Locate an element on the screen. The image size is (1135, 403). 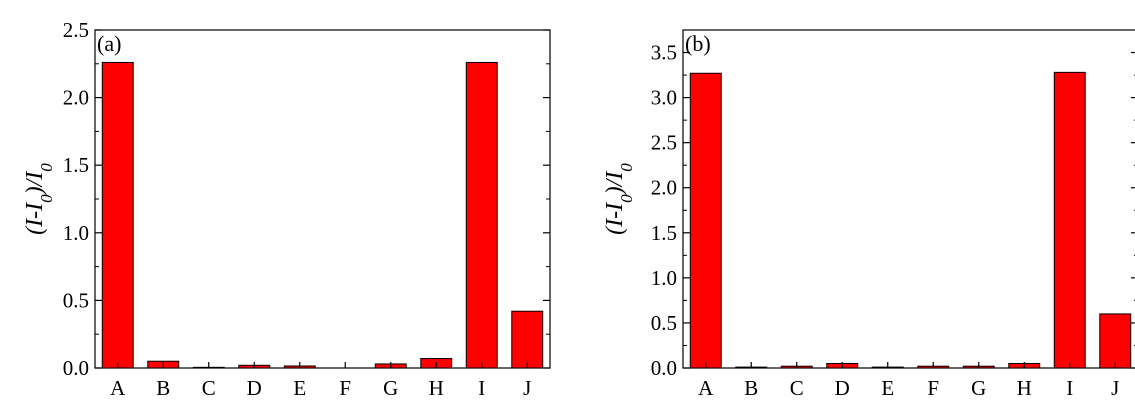
y-tick-label: 3.0 is located at coordinates (664, 98).